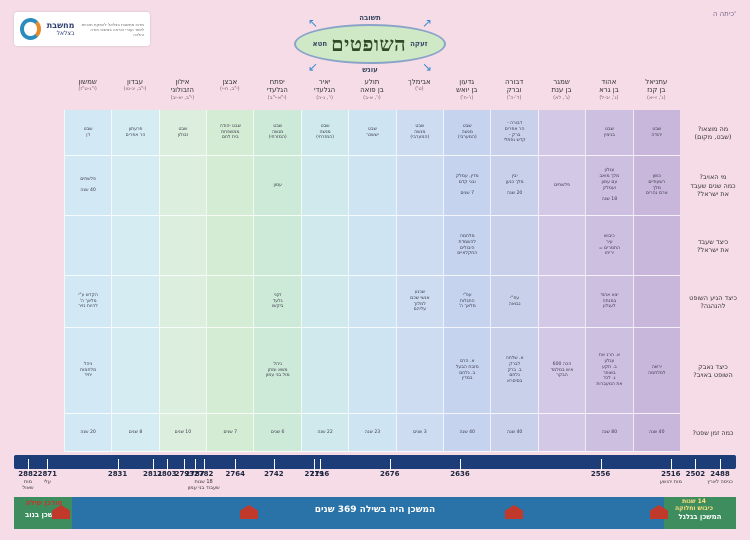 Image resolution: width=750 pixels, height=540 pixels. I want to click on logo-mark-icon, so click(30, 29).